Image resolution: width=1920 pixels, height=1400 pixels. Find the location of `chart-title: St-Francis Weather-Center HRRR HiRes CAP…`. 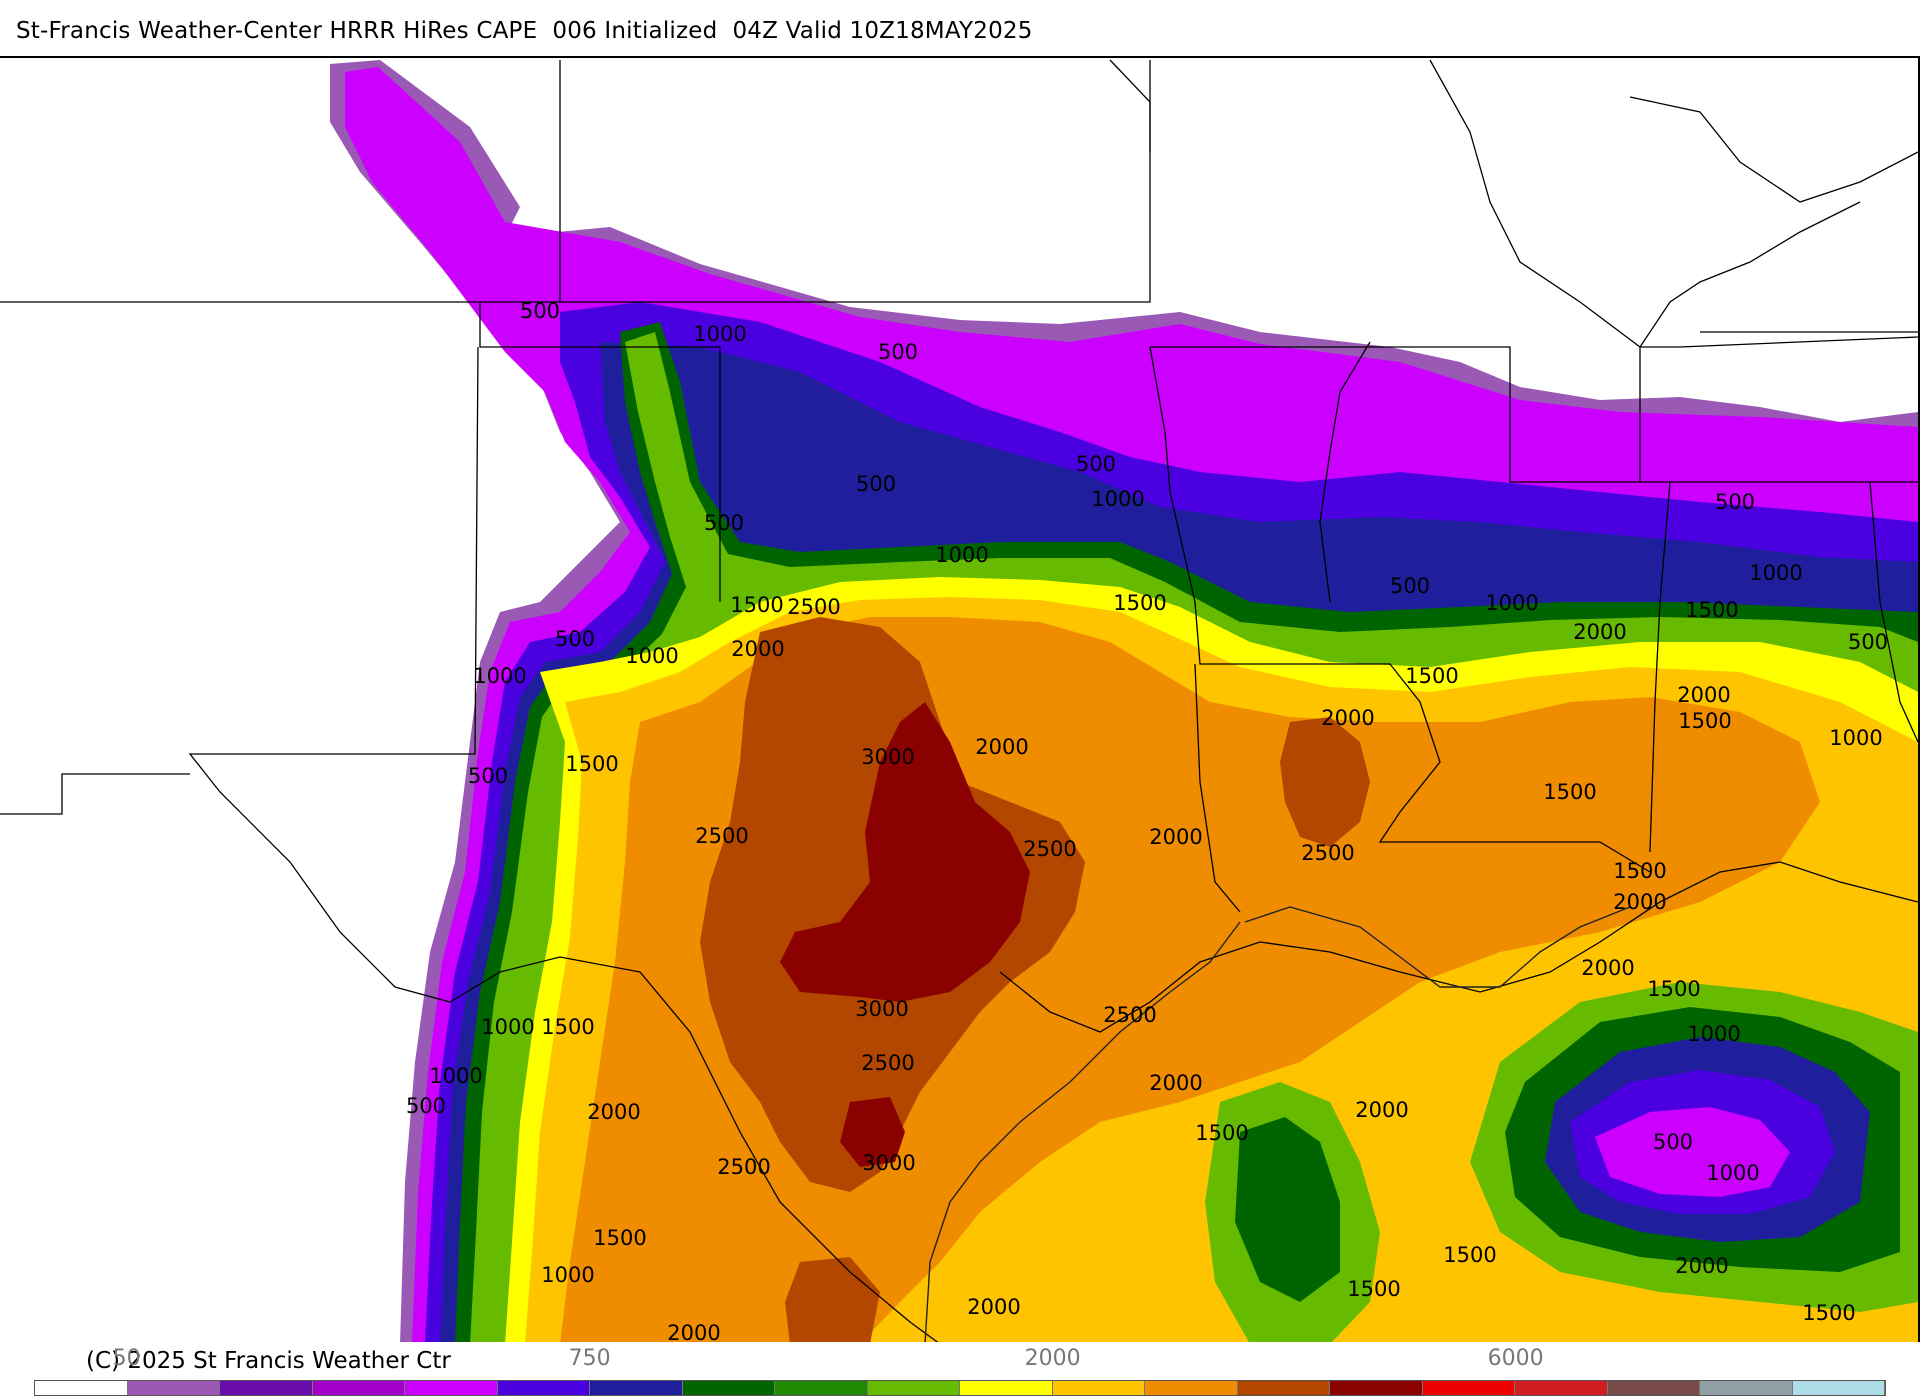

chart-title: St-Francis Weather-Center HRRR HiRes CAP… is located at coordinates (524, 31).